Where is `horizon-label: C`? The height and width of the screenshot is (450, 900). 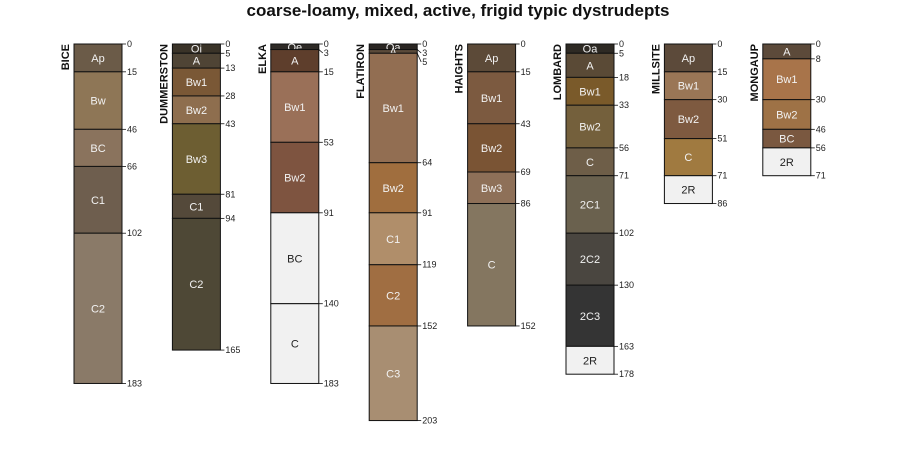
horizon-label: C is located at coordinates (688, 158).